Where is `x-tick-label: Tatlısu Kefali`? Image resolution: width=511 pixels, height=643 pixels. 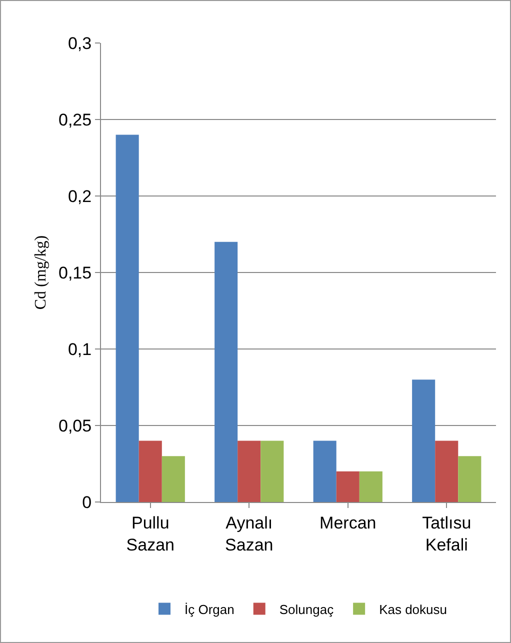 x-tick-label: Tatlısu Kefali is located at coordinates (447, 533).